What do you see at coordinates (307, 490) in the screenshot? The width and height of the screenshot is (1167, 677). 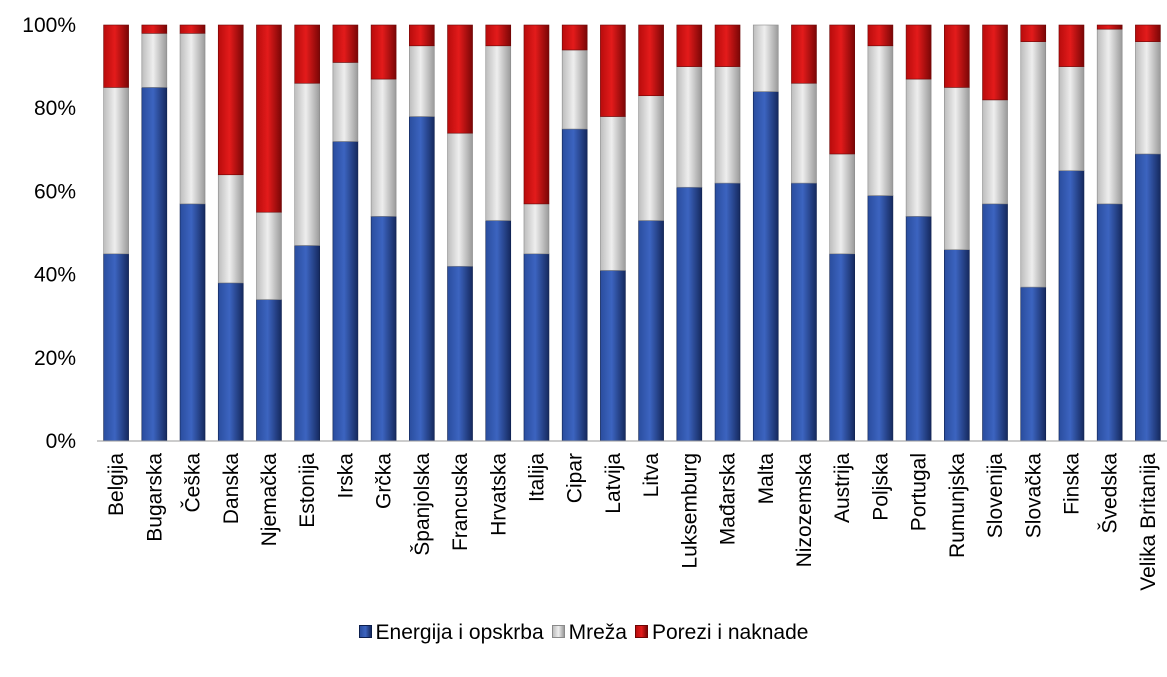 I see `x-category-label: Estonija` at bounding box center [307, 490].